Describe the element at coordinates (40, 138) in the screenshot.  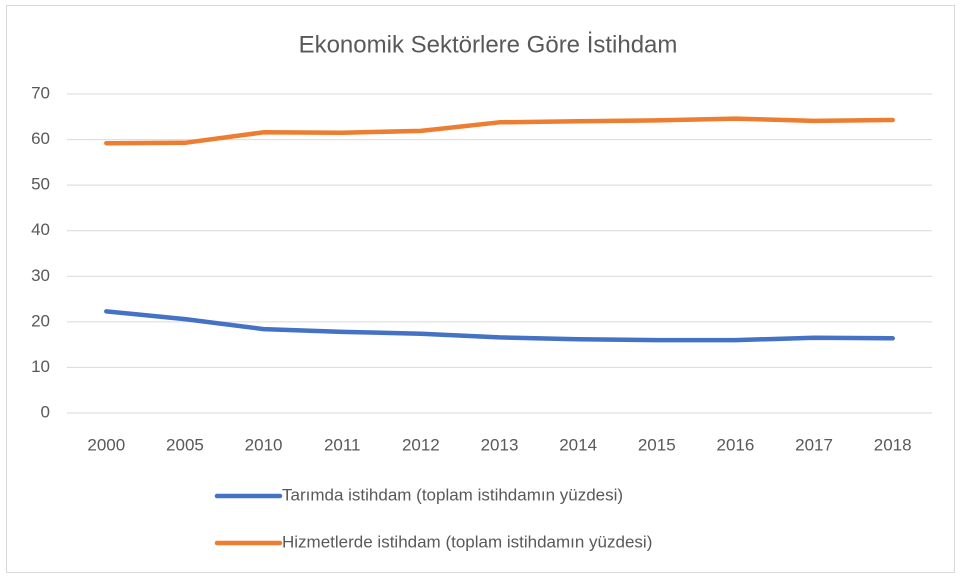
I see `y-tick-label: 60` at that location.